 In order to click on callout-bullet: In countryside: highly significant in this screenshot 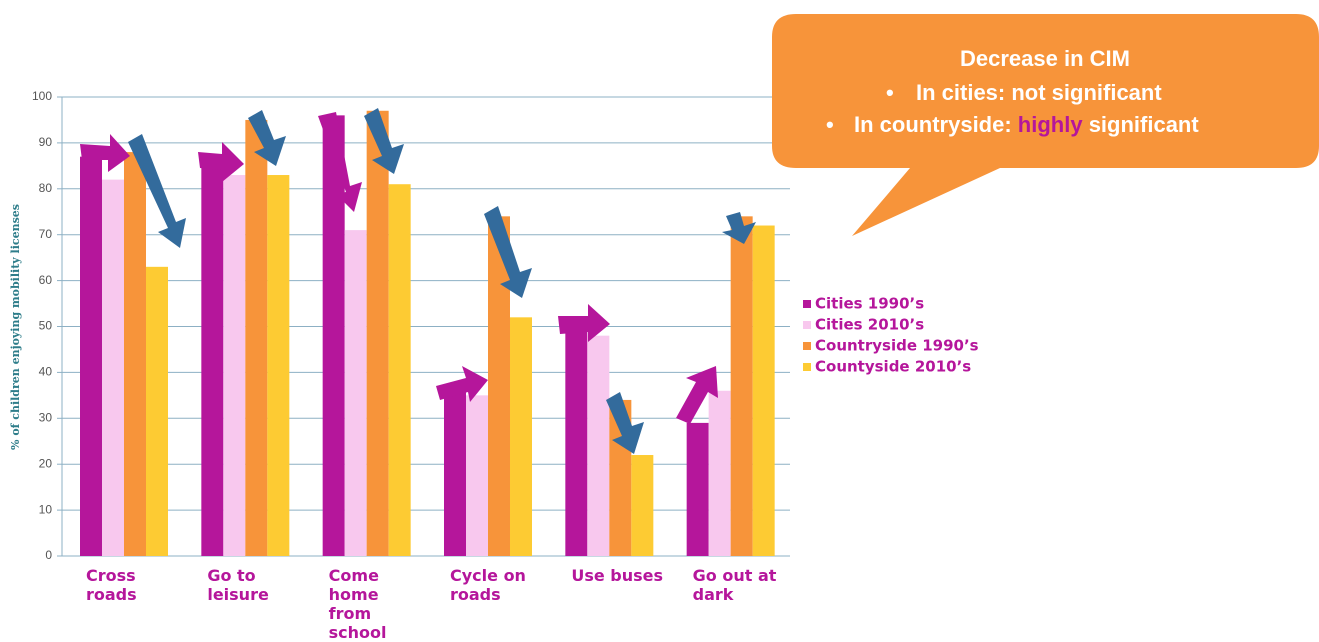, I will do `click(1026, 124)`.